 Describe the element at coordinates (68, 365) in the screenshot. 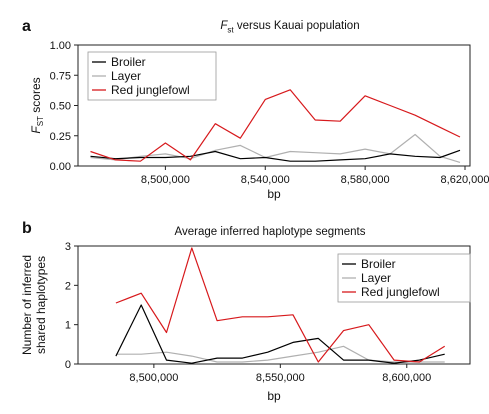

I see `panel-b-y-tick-label: 0` at that location.